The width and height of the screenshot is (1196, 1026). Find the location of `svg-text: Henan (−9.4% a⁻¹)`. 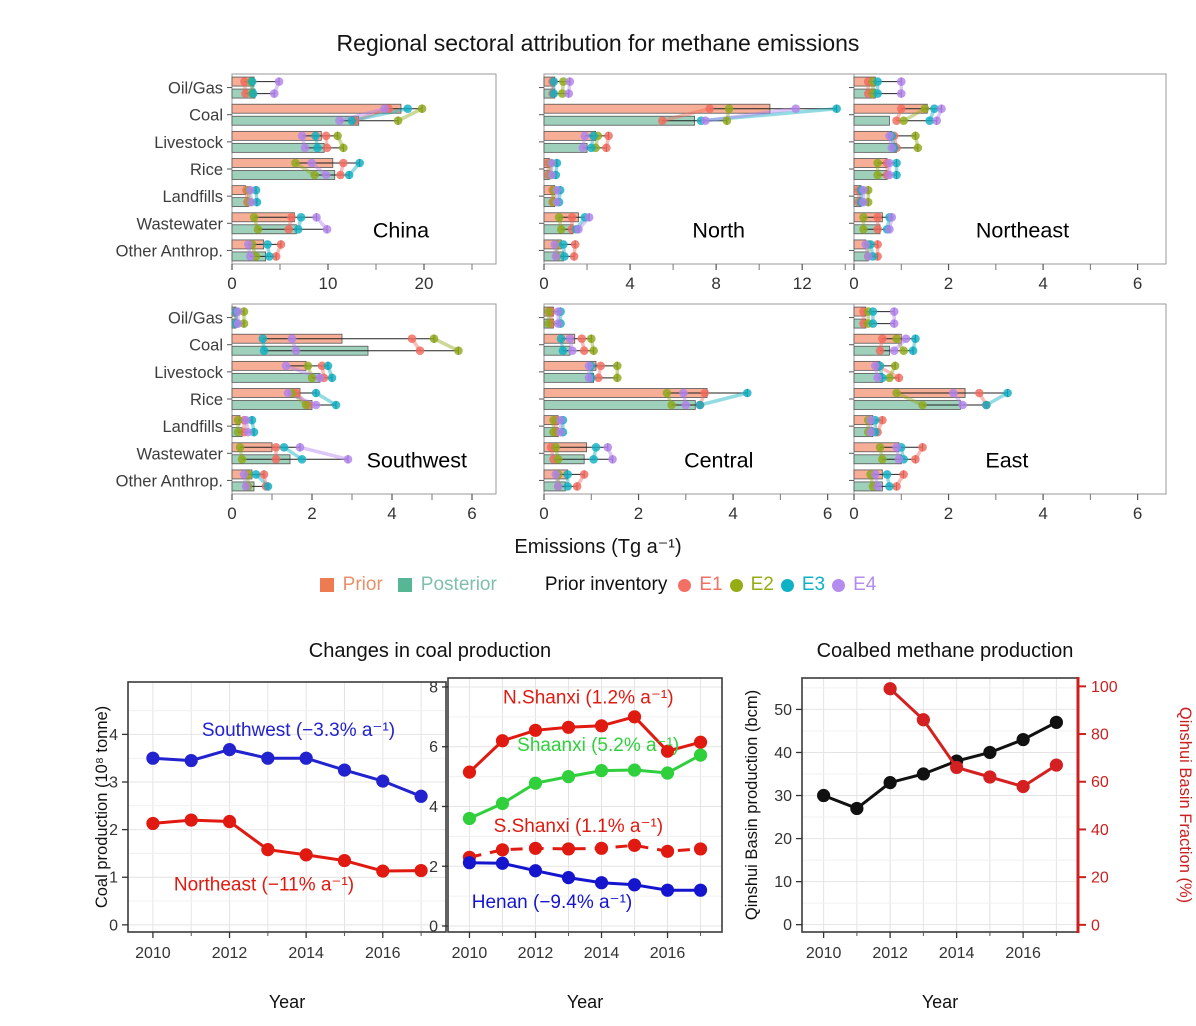

svg-text: Henan (−9.4% a⁻¹) is located at coordinates (552, 902).